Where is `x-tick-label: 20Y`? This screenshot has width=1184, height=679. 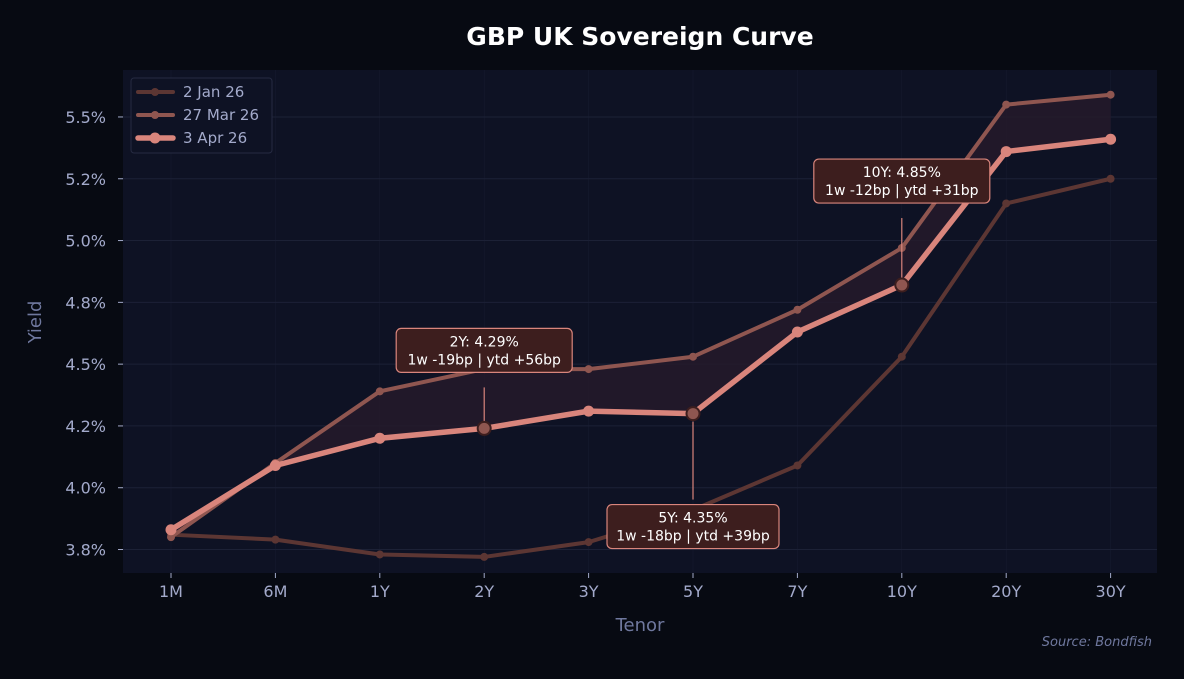
x-tick-label: 20Y is located at coordinates (1006, 591).